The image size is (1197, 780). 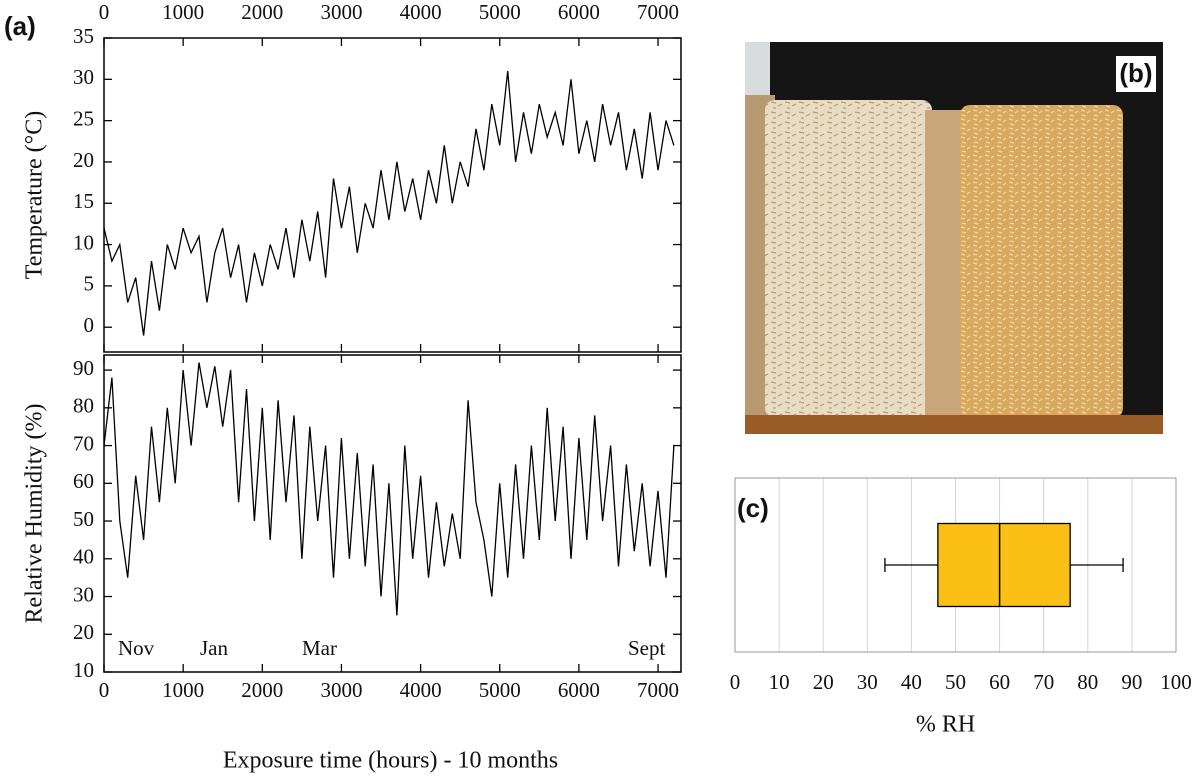 What do you see at coordinates (1043, 682) in the screenshot?
I see `x-tick-label: 70` at bounding box center [1043, 682].